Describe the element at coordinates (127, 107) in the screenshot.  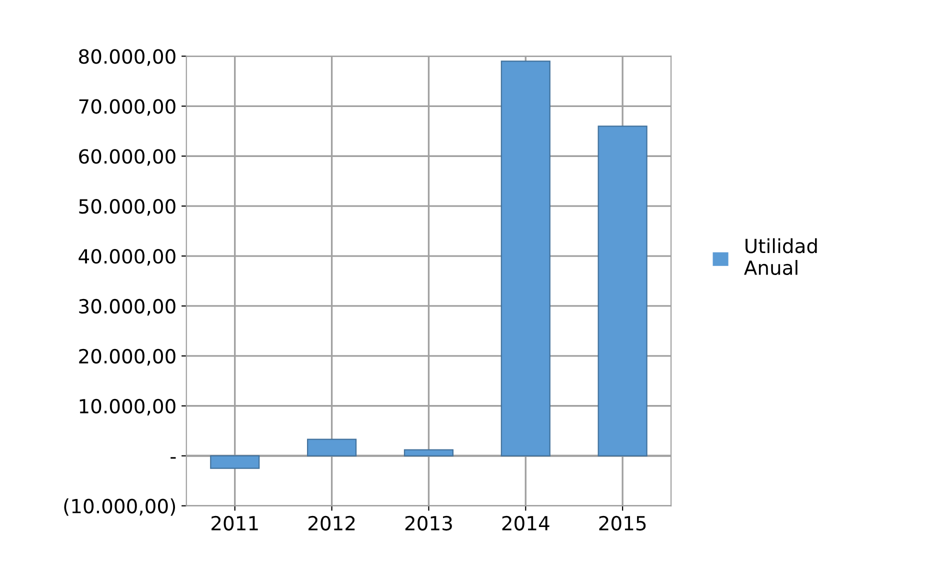
I see `y-tick-label: 70.000,00` at that location.